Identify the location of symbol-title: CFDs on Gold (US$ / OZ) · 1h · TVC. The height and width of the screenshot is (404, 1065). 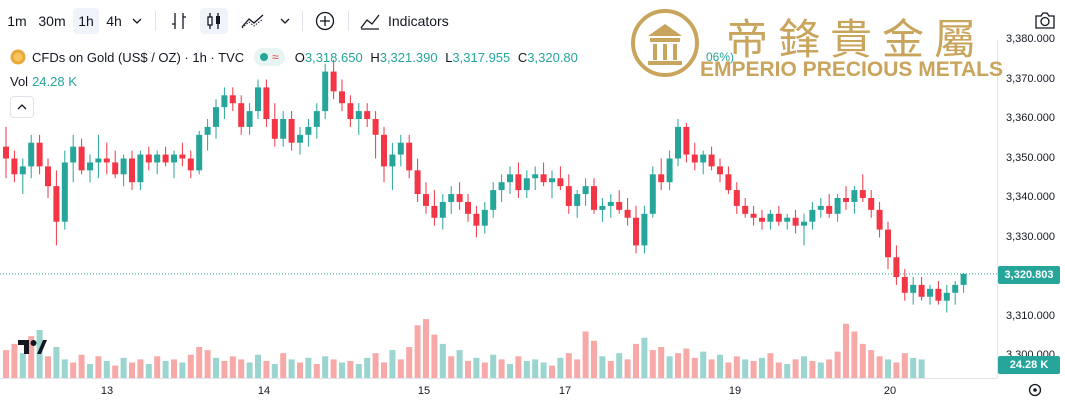
(138, 57).